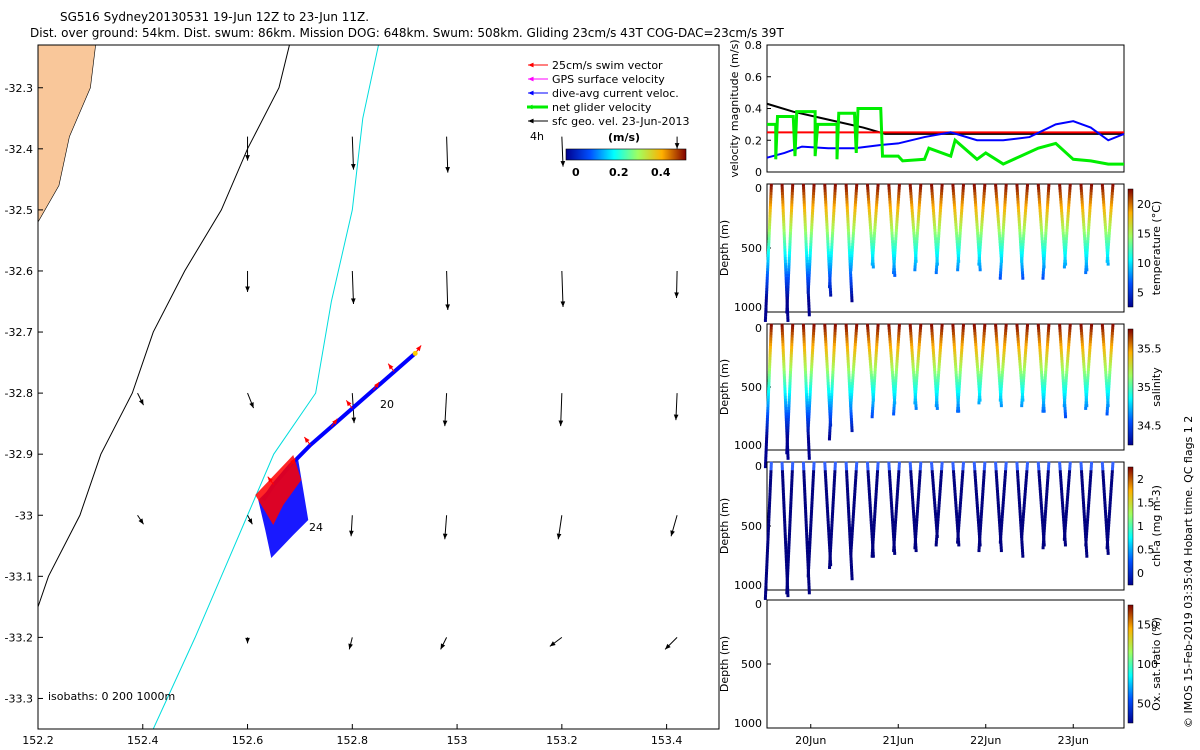 The height and width of the screenshot is (750, 1200). Describe the element at coordinates (754, 140) in the screenshot. I see `vel-ytick-label-1: 0.2` at that location.